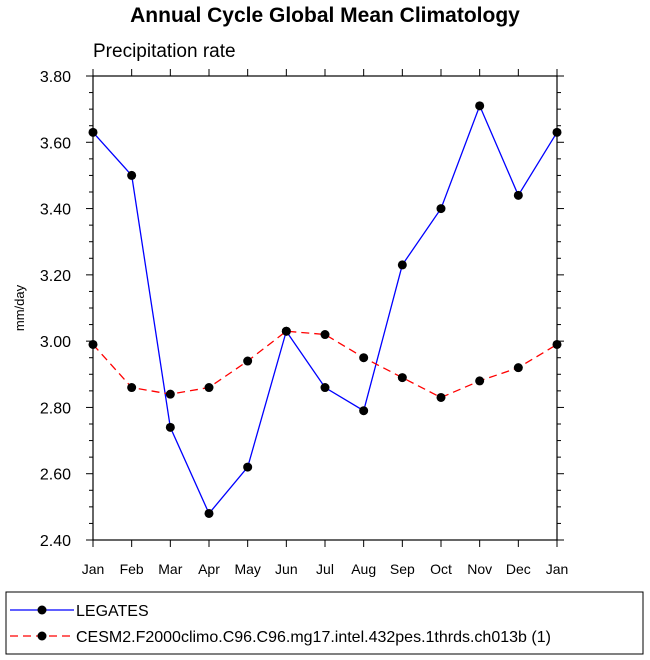 The image size is (650, 660). I want to click on y-tick-label: 2.80, so click(55, 408).